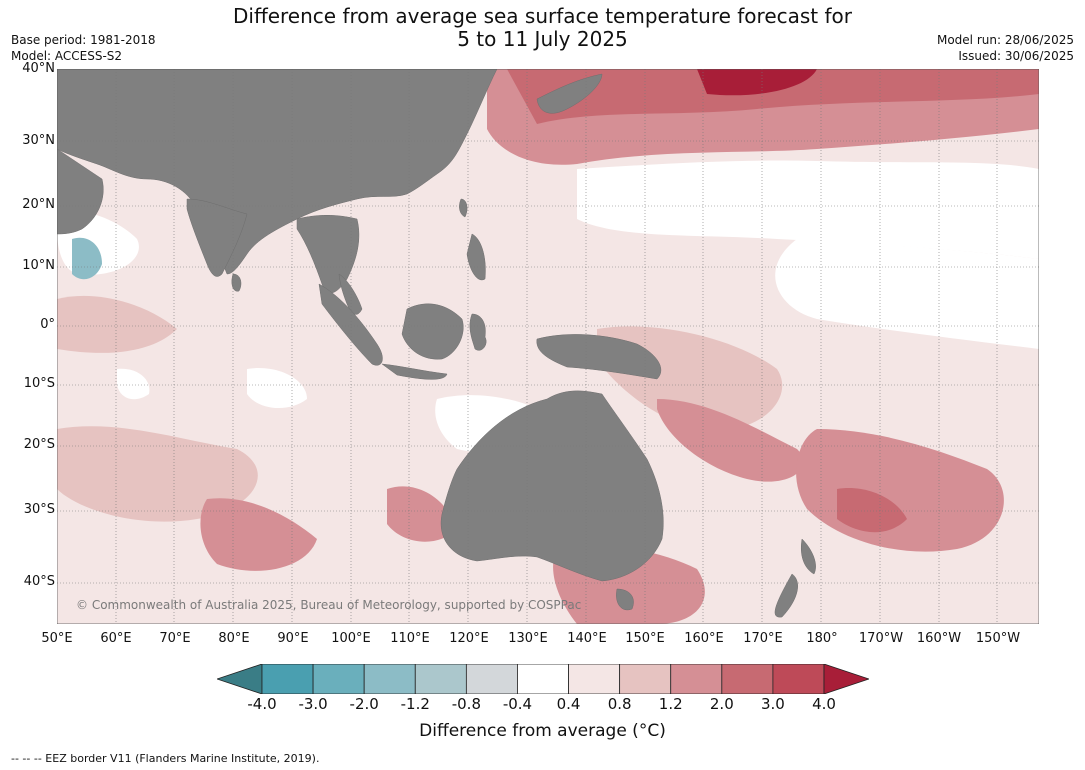 The image size is (1085, 770). Describe the element at coordinates (542, 39) in the screenshot. I see `title-line-2: 5 to 11 July 2025` at that location.